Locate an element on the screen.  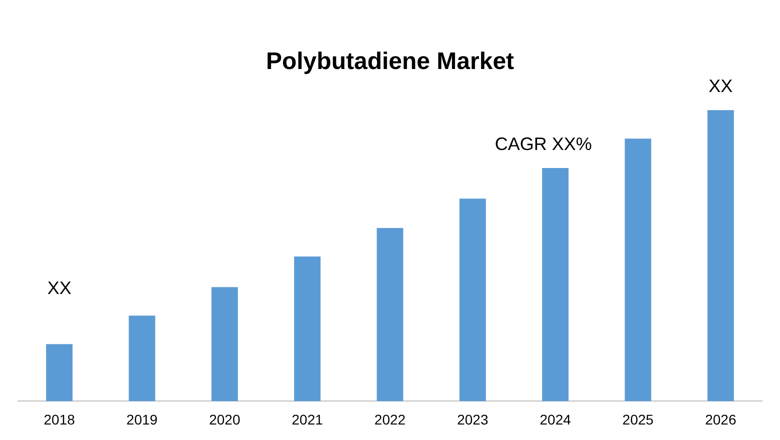
x-tick-label: 2022 is located at coordinates (390, 419).